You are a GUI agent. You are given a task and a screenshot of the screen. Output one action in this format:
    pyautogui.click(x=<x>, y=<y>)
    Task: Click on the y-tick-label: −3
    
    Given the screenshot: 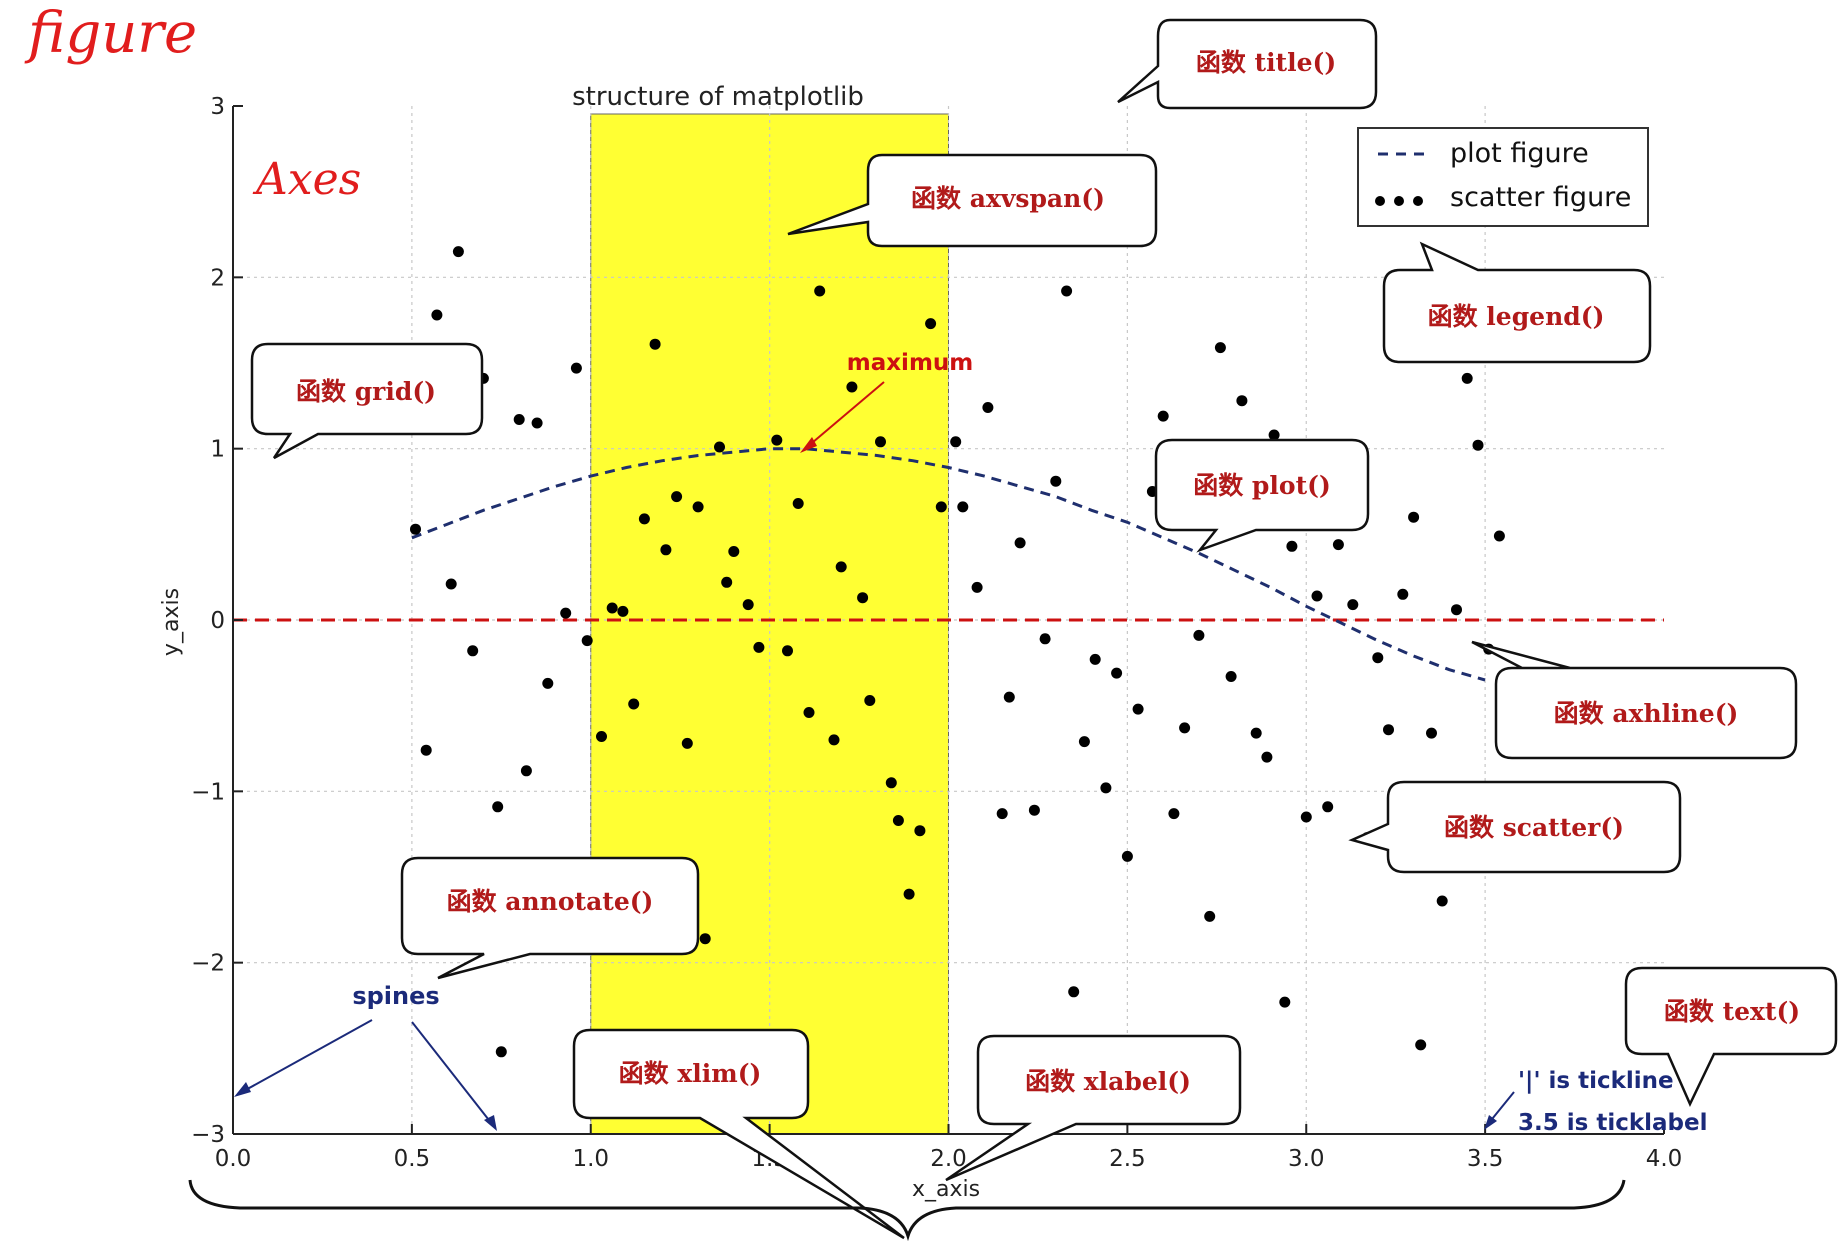 What is the action you would take?
    pyautogui.click(x=208, y=1135)
    